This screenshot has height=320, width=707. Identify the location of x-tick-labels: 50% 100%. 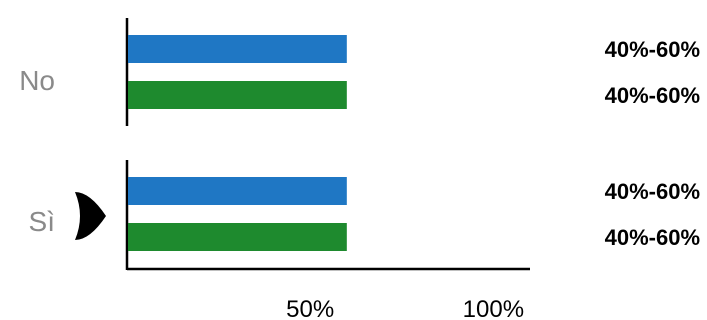
(405, 308).